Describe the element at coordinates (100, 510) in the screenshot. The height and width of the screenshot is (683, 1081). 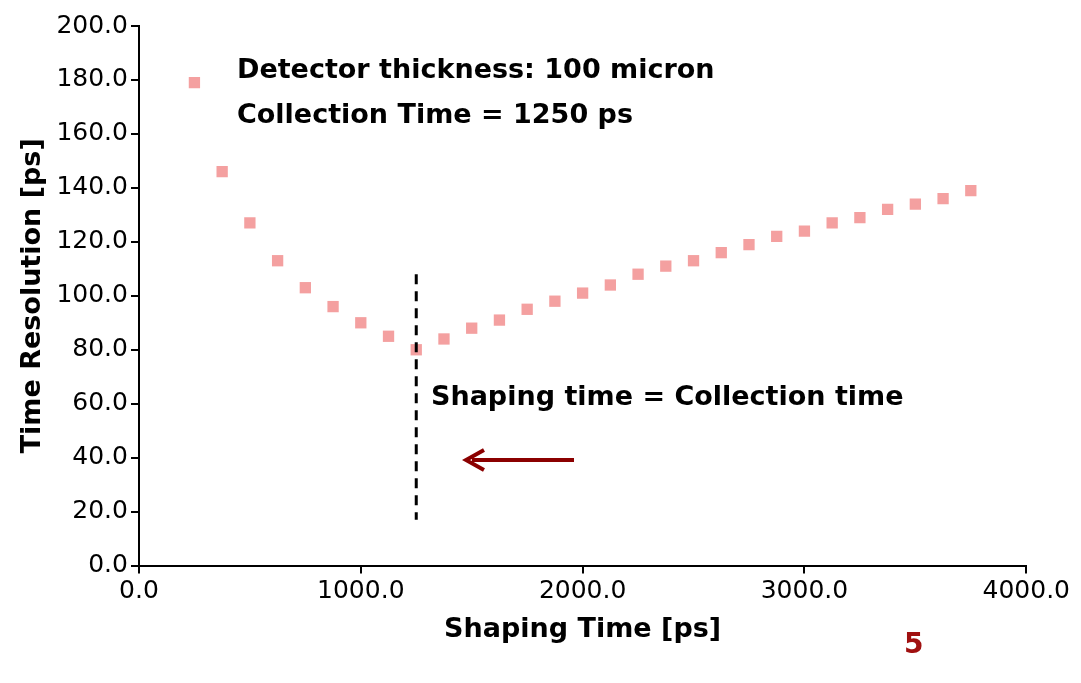
I see `y-tick-label: 20.0` at that location.